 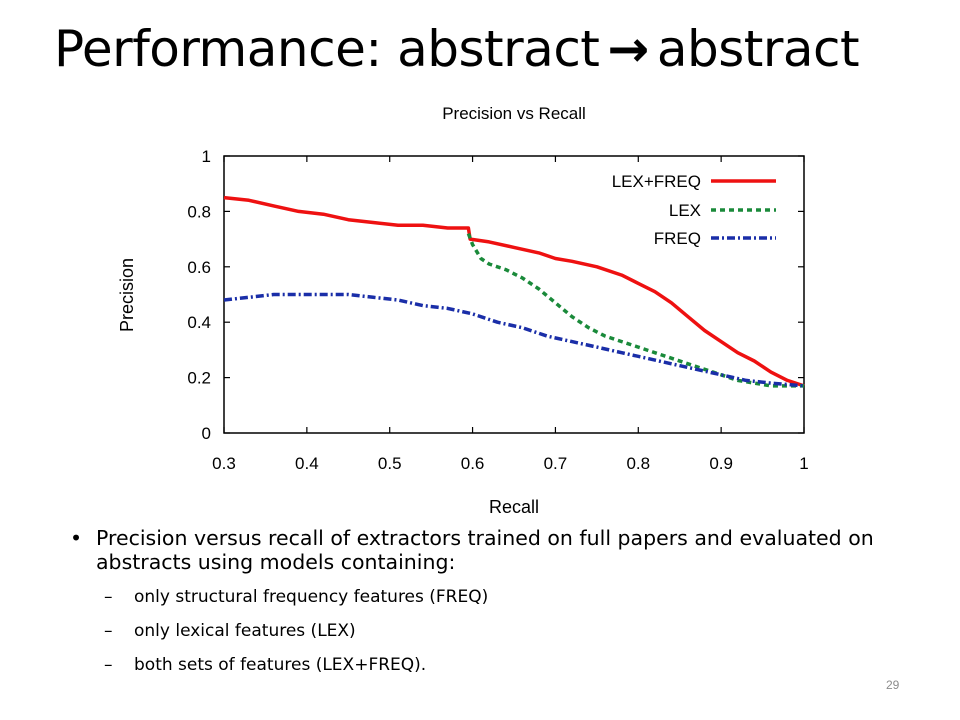 I want to click on series-line-freq, so click(x=514, y=340).